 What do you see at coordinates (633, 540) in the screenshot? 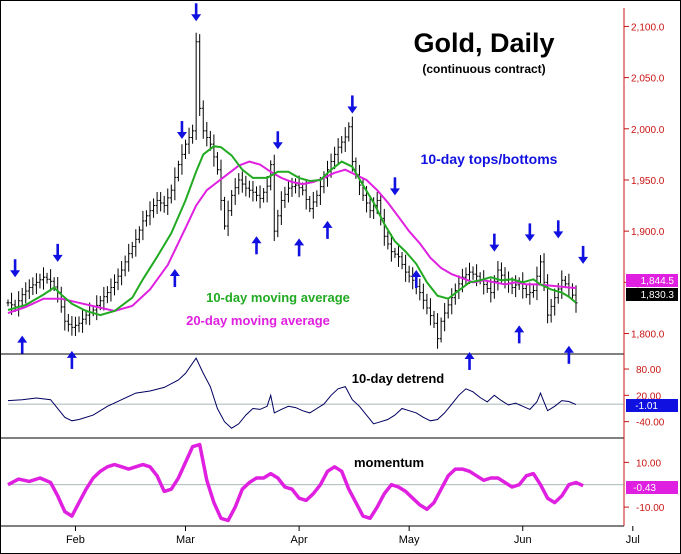
I see `x-axis-tick-label: Jul` at bounding box center [633, 540].